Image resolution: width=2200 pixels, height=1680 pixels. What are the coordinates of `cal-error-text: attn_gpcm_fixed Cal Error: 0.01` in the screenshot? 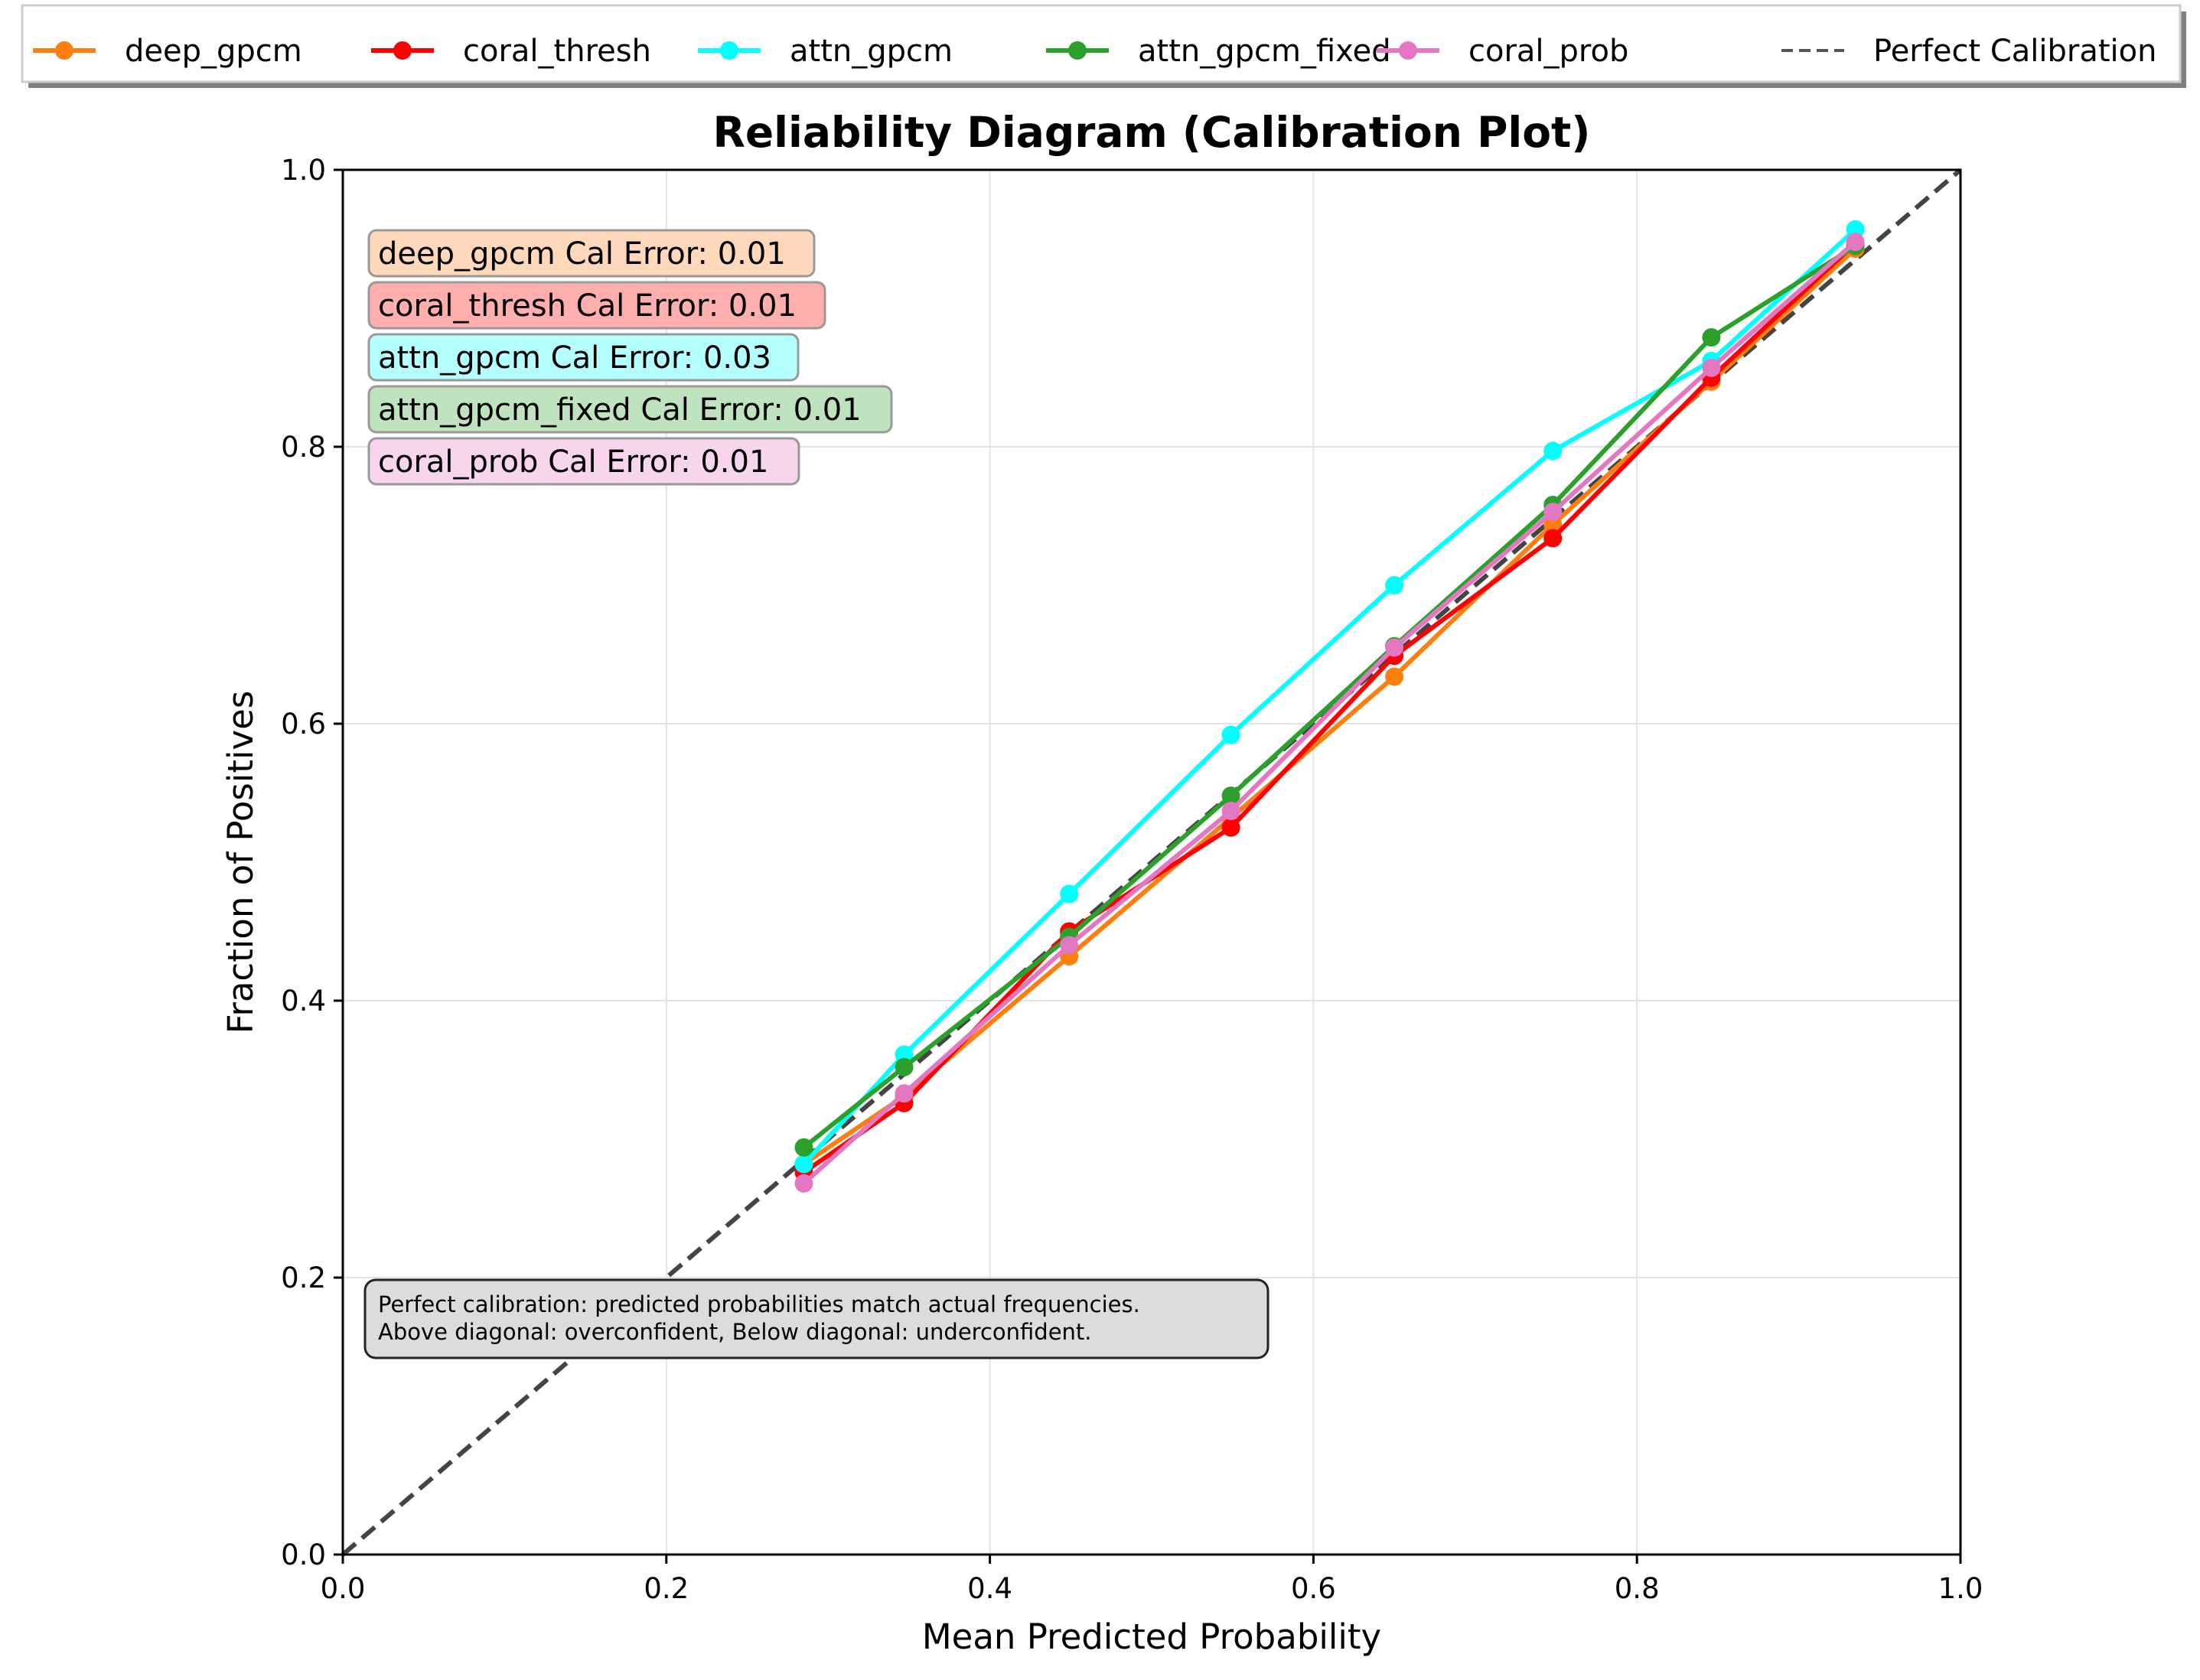 It's located at (620, 410).